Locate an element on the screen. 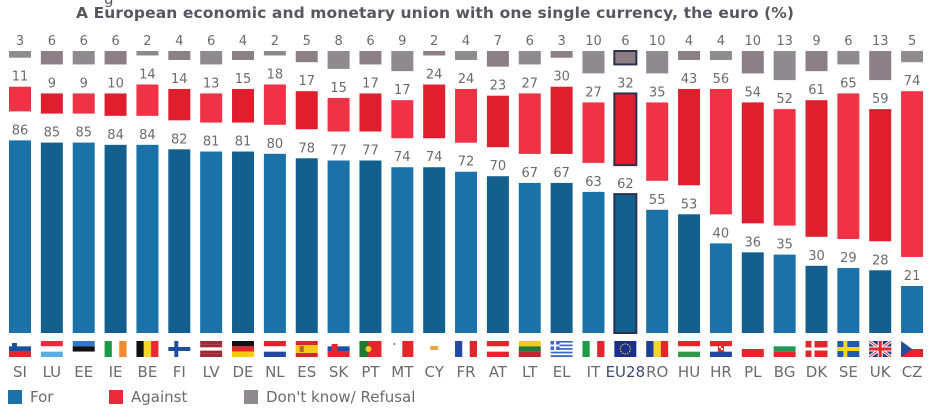  data-label-for-lt: 67 is located at coordinates (529, 173).